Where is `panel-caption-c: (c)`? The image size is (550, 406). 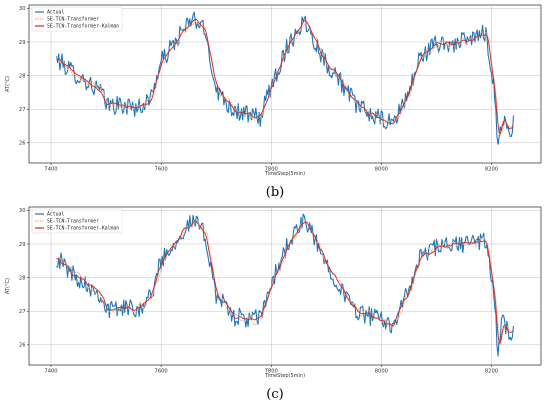
panel-caption-c: (c) is located at coordinates (274, 394).